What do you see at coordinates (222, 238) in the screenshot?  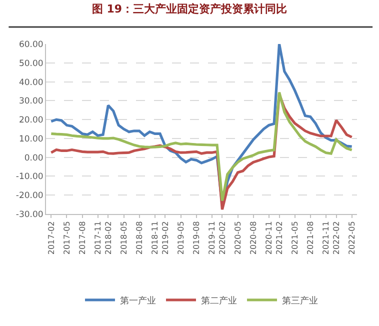 I see `x-tick-label: 2020-02` at bounding box center [222, 238].